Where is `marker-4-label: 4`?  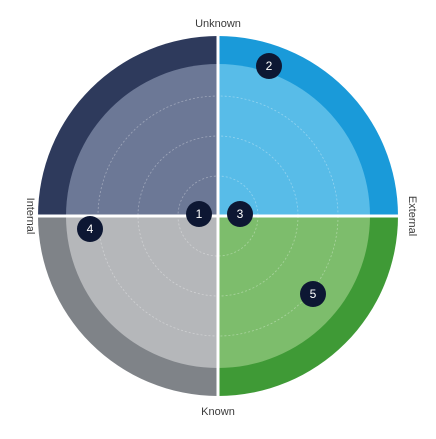 marker-4-label: 4 is located at coordinates (90, 229).